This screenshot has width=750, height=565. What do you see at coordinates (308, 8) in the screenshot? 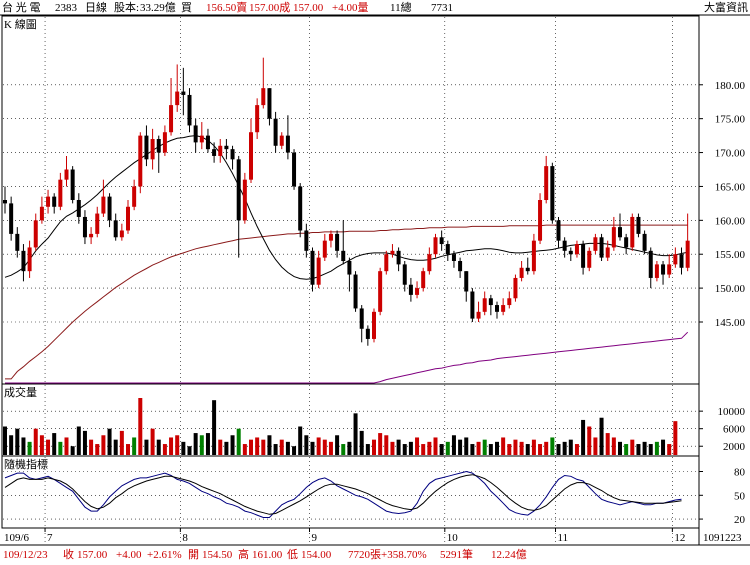
I see `last-price: 157.00` at bounding box center [308, 8].